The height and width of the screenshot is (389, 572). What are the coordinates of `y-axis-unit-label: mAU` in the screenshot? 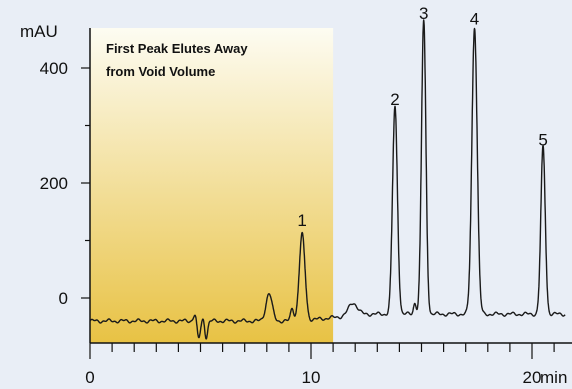 It's located at (39, 31).